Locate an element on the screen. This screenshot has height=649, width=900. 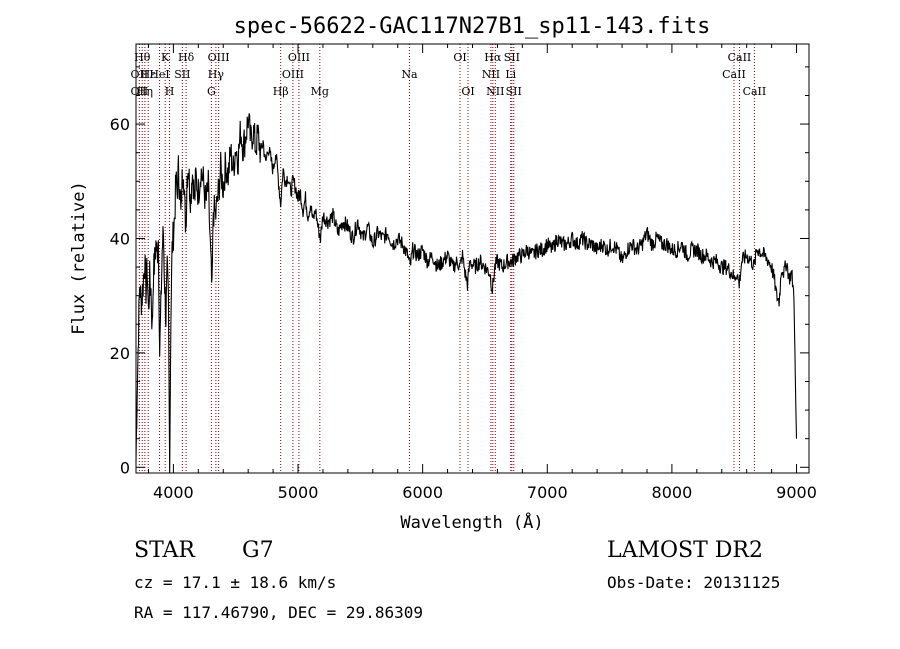
x-axis-label: Wavelength (Å) is located at coordinates (471, 522).